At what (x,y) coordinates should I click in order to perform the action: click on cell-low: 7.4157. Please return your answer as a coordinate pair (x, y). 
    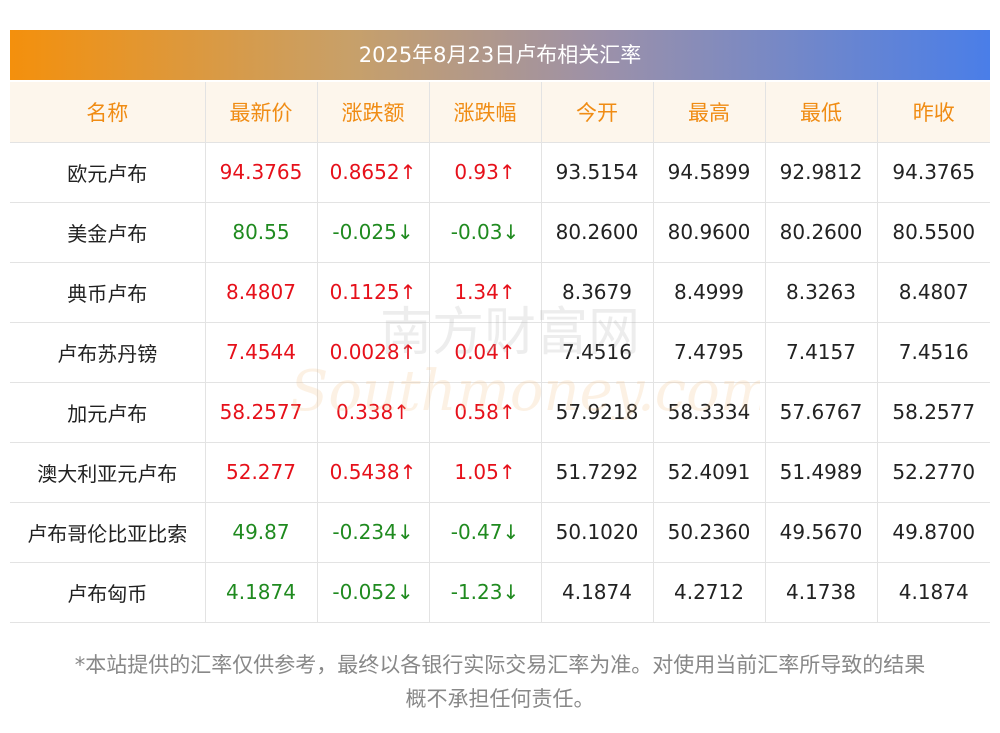
    Looking at the image, I should click on (821, 352).